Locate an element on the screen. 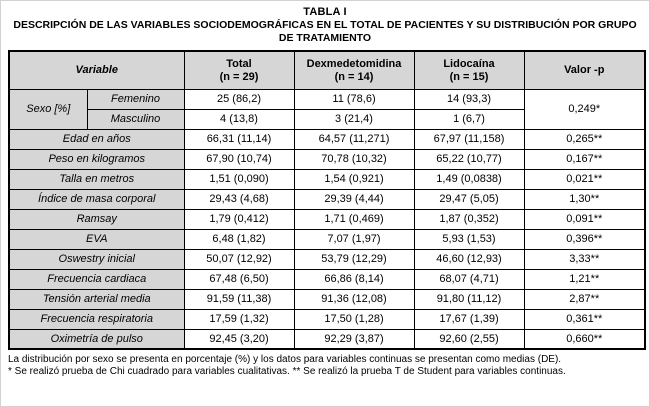  cell-p-value: 0,249* is located at coordinates (584, 109).